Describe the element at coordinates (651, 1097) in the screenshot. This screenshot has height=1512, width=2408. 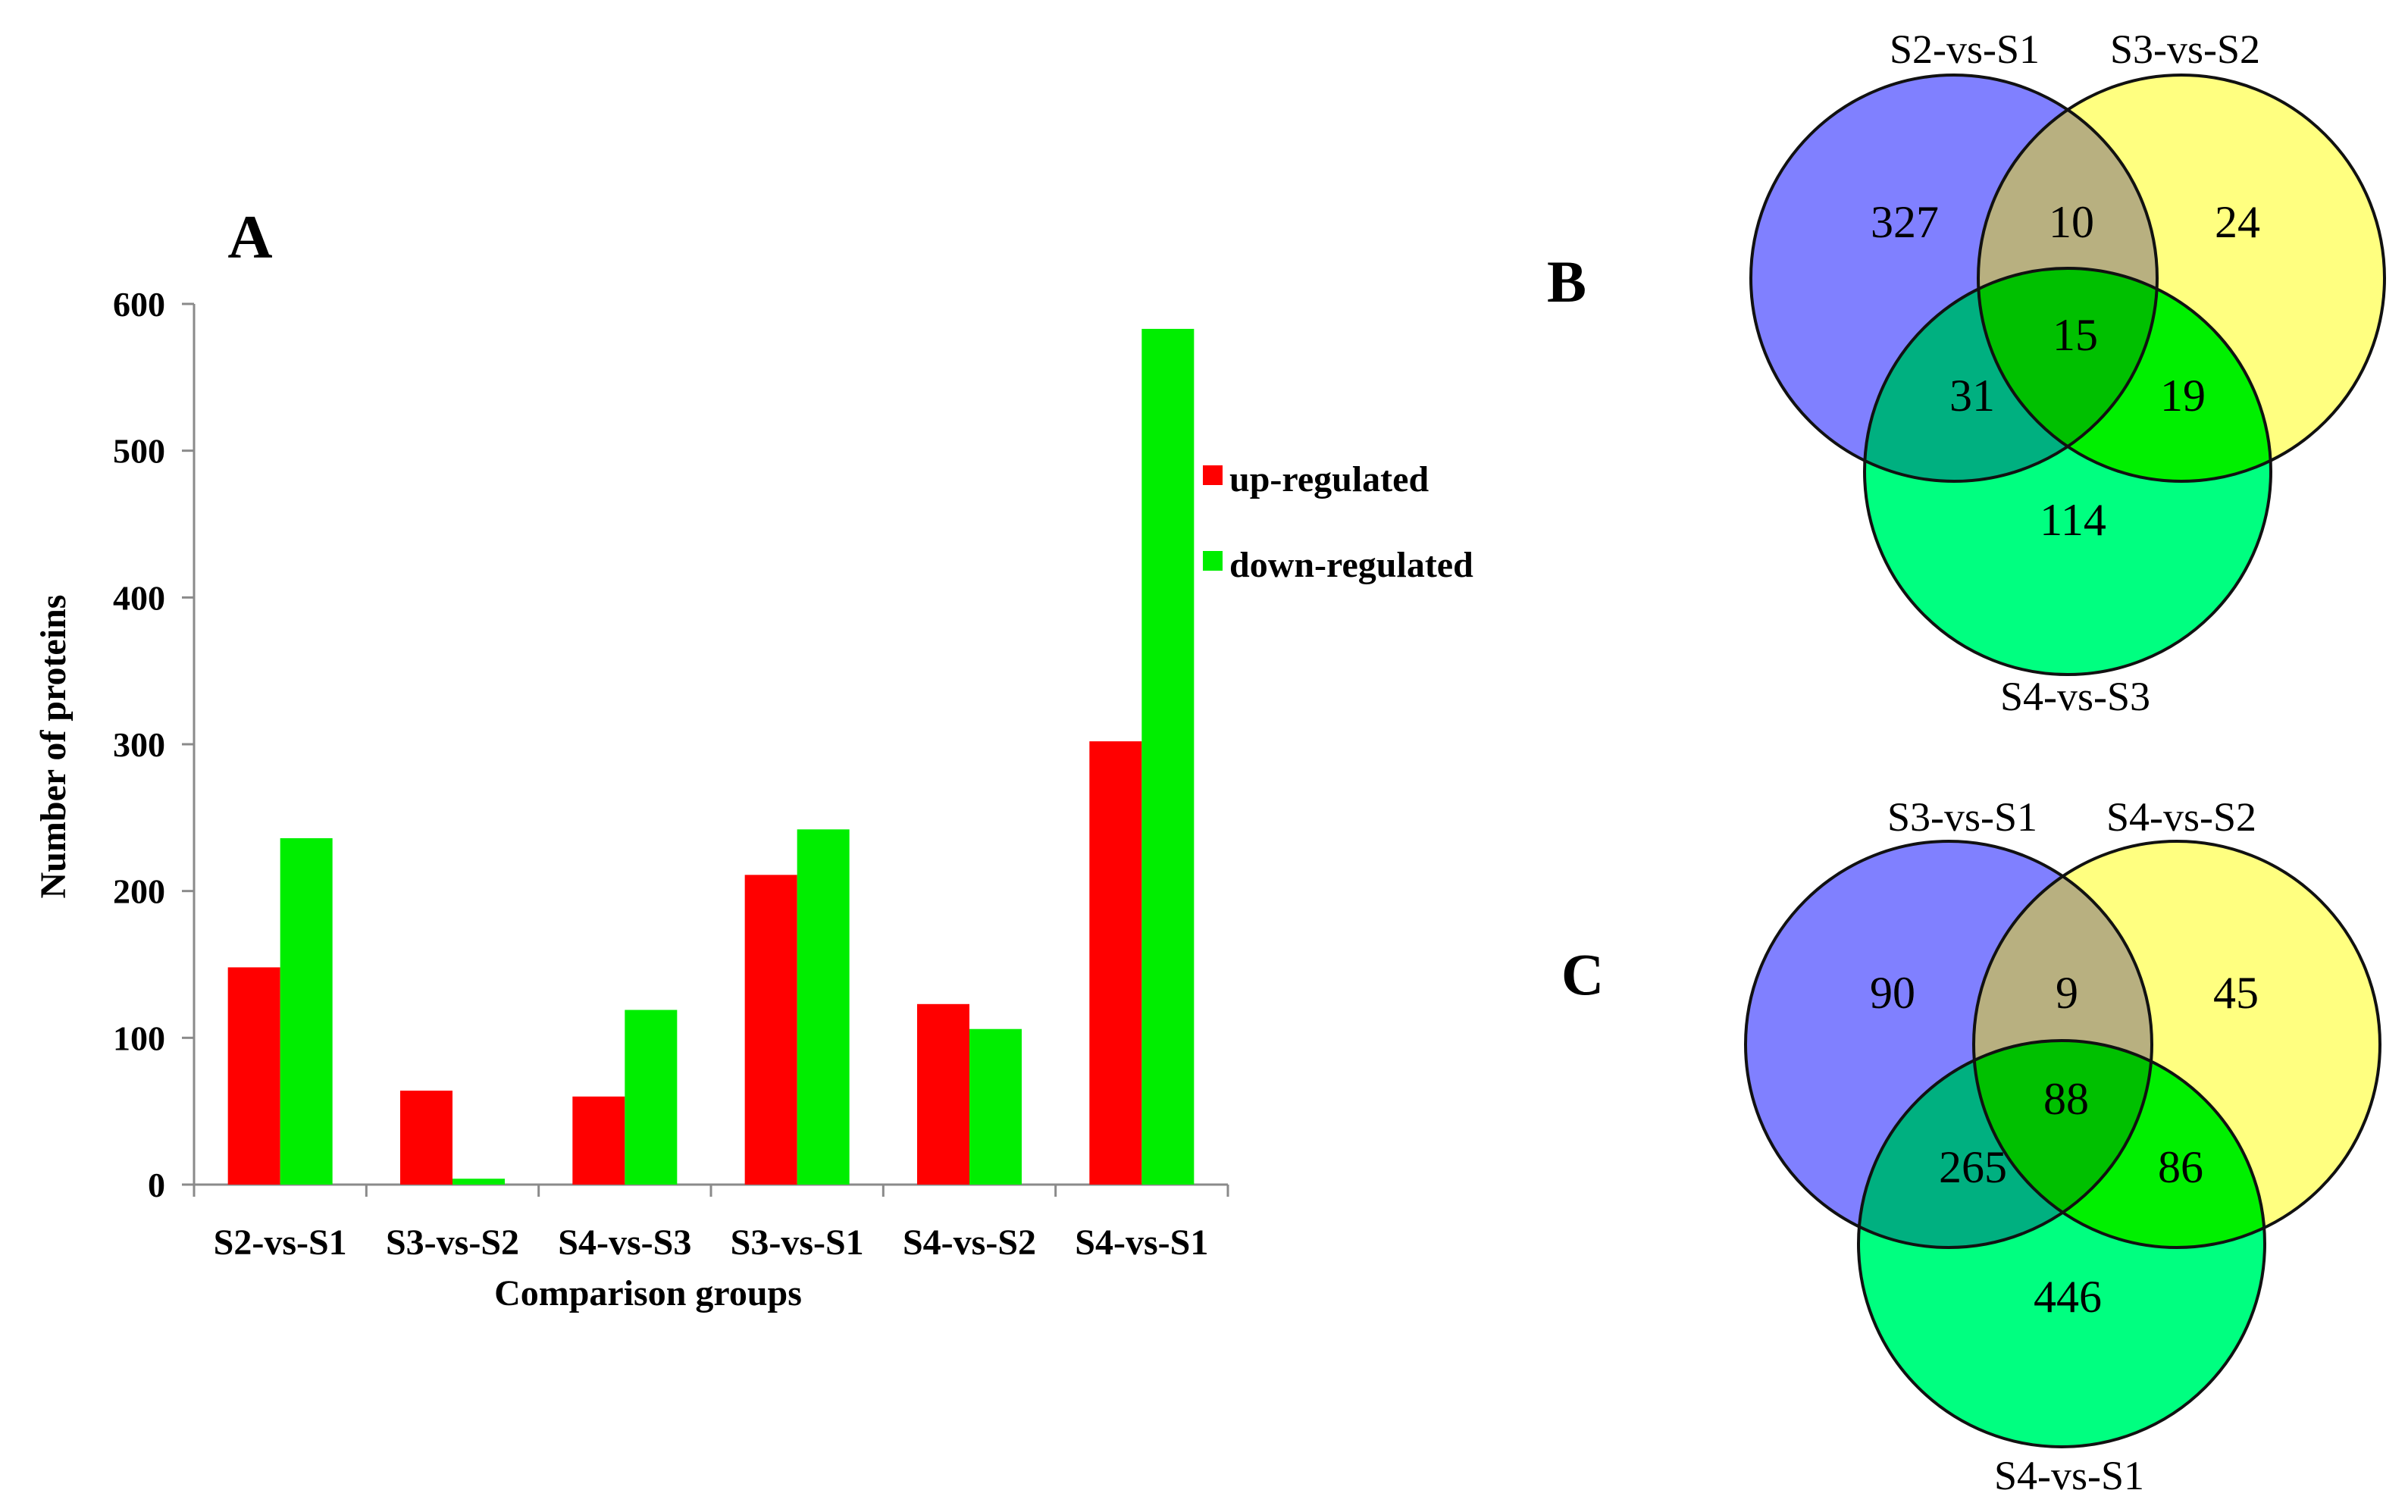
I see `bar-down-regulated-S4-vs-S3` at that location.